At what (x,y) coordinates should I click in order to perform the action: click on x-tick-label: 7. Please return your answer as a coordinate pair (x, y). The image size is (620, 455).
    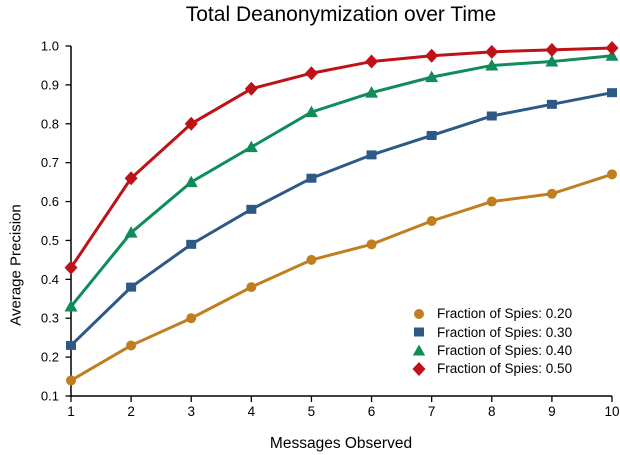
    Looking at the image, I should click on (432, 411).